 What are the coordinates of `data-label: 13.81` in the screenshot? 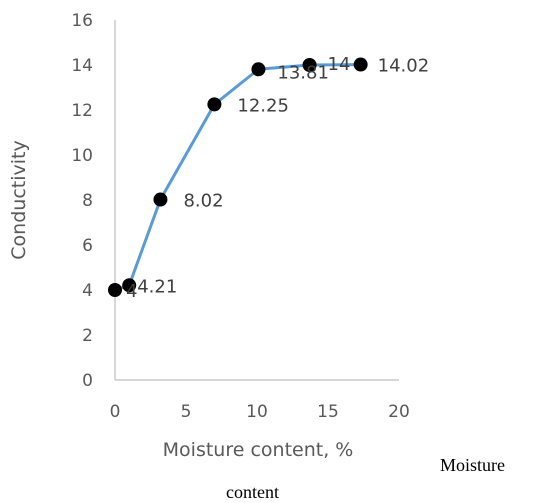 It's located at (303, 72).